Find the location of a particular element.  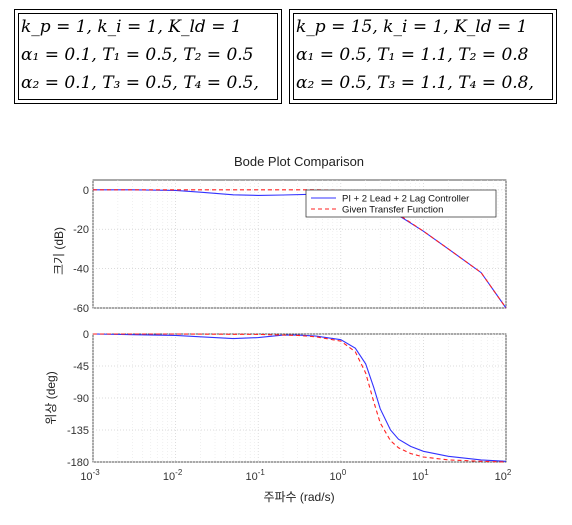

y-tick-label: -45 is located at coordinates (81, 367).